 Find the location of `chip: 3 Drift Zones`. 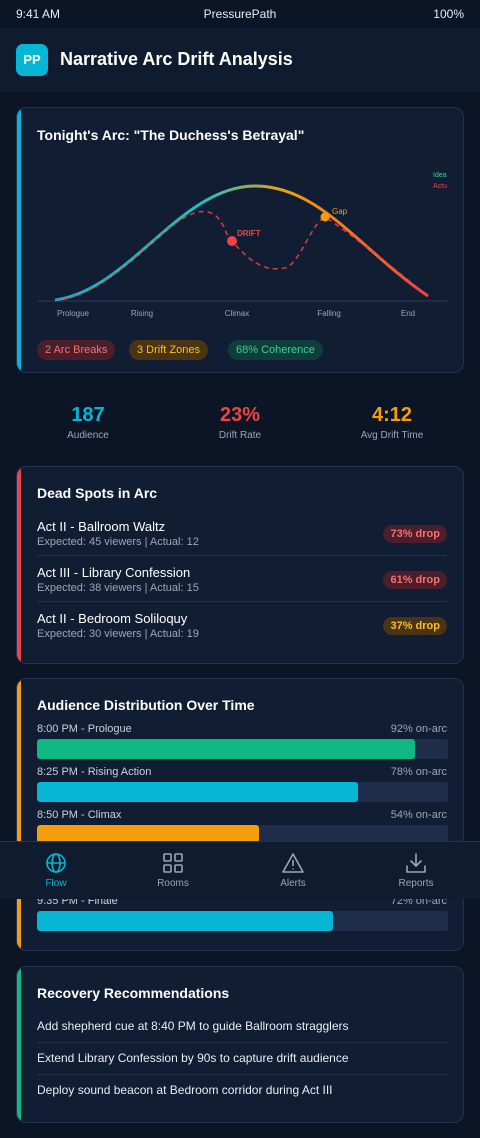

chip: 3 Drift Zones is located at coordinates (168, 350).